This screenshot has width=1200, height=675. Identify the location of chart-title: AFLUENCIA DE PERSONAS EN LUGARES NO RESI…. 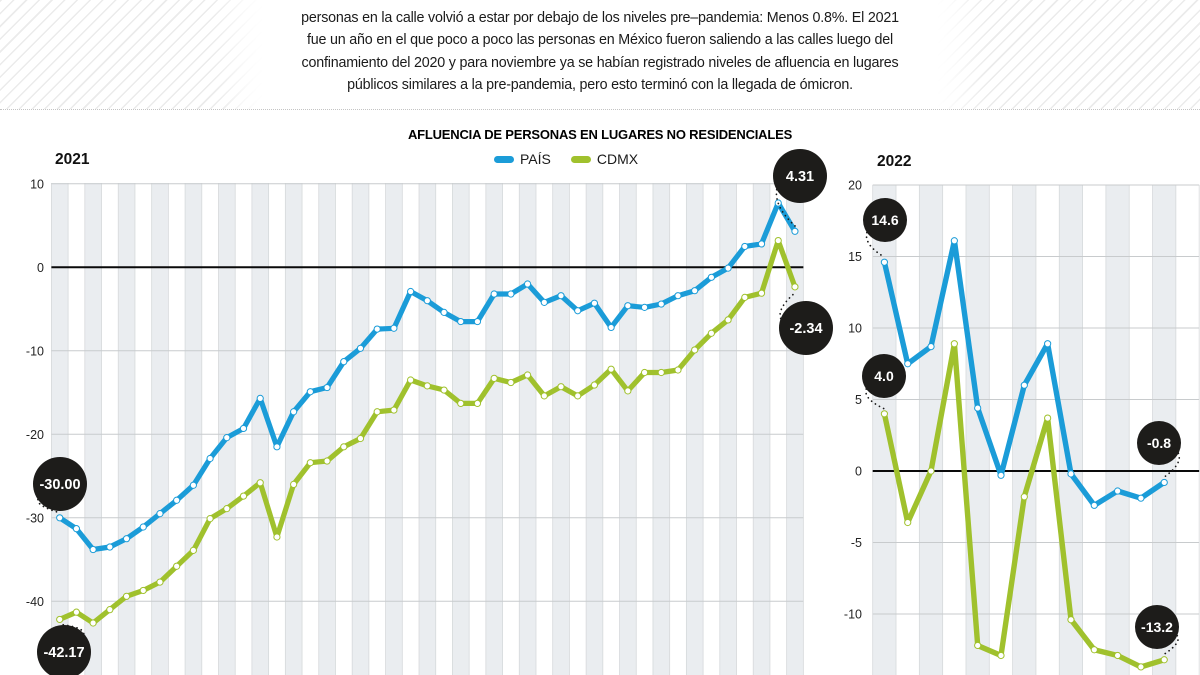
(600, 134).